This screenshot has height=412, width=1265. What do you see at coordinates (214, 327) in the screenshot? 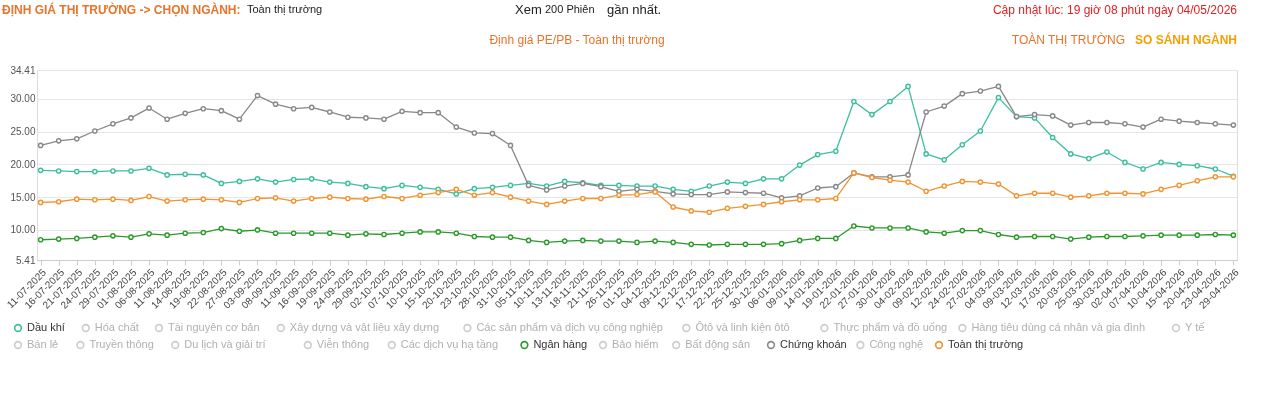
I see `legend-label: Tài nguyên cơ bản` at bounding box center [214, 327].